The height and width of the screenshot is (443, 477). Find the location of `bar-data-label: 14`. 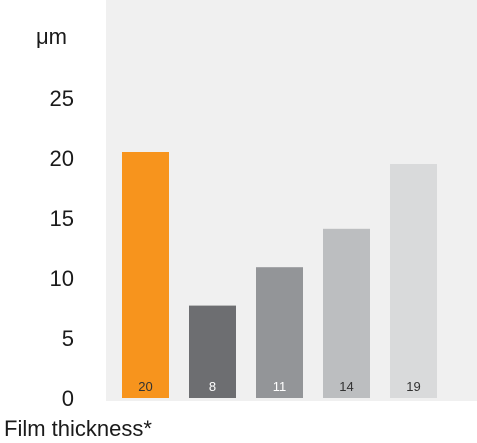

bar-data-label: 14 is located at coordinates (346, 386).